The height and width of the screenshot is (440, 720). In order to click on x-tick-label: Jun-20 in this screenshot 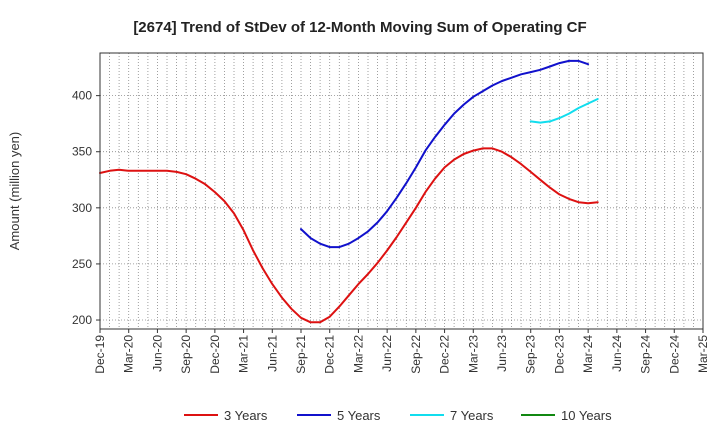, I will do `click(157, 353)`.